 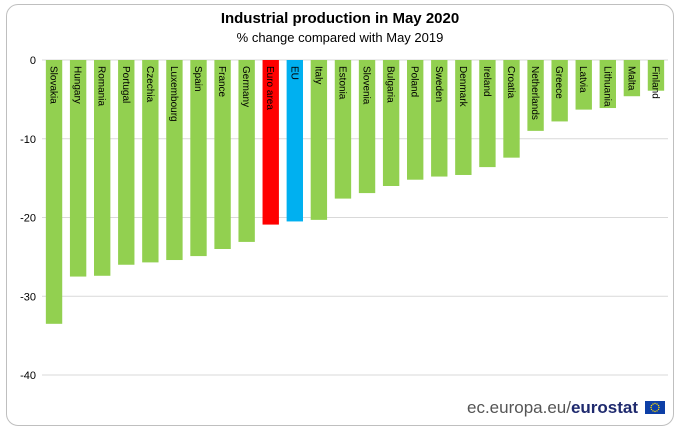 What do you see at coordinates (222, 154) in the screenshot?
I see `bar-france` at bounding box center [222, 154].